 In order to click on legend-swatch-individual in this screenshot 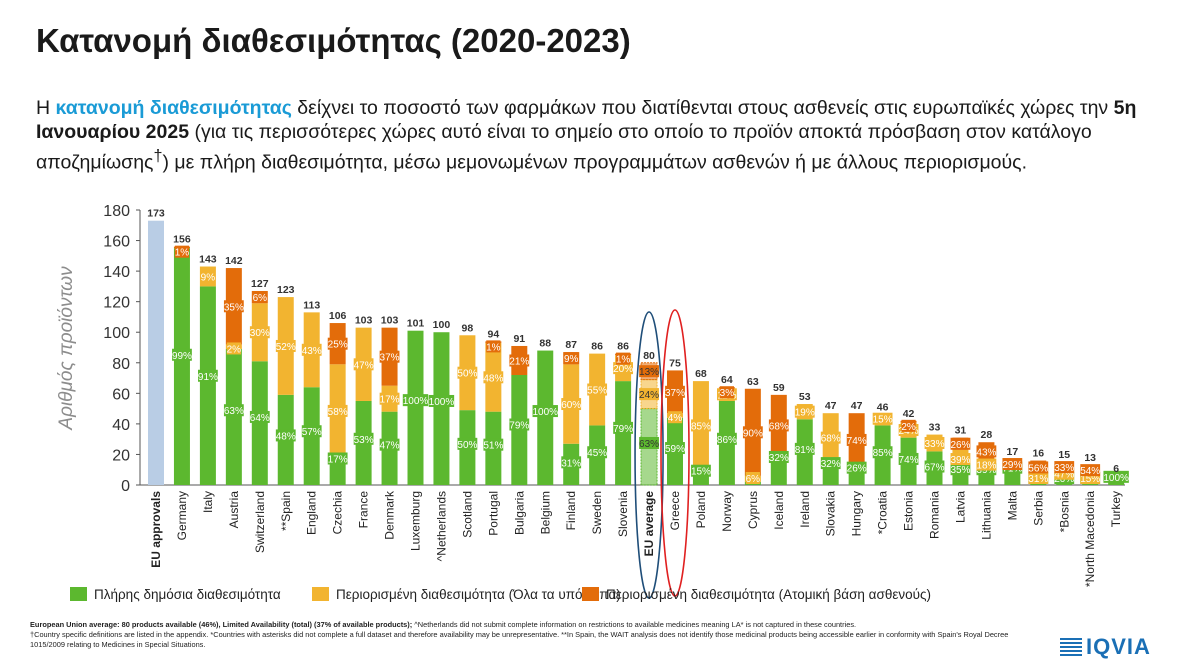, I will do `click(590, 594)`.